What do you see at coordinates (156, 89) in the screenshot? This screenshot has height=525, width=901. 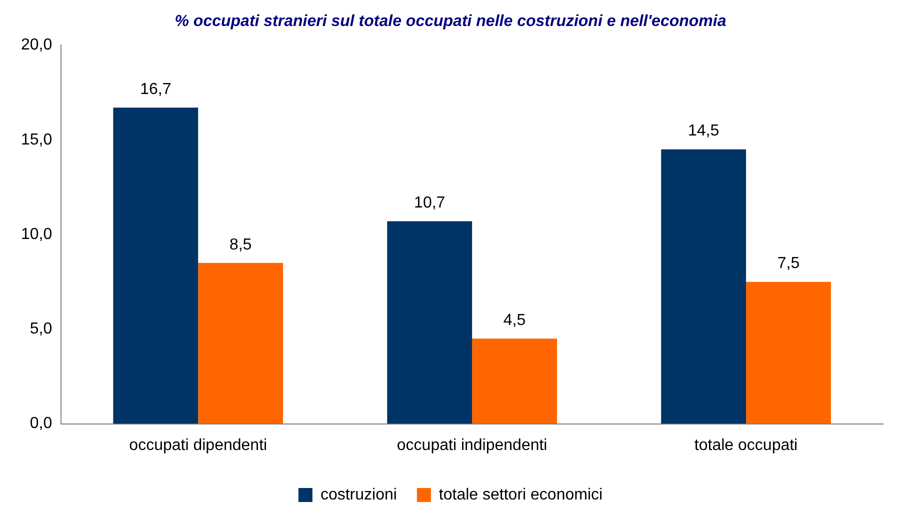 I see `data-label: 16,7` at bounding box center [156, 89].